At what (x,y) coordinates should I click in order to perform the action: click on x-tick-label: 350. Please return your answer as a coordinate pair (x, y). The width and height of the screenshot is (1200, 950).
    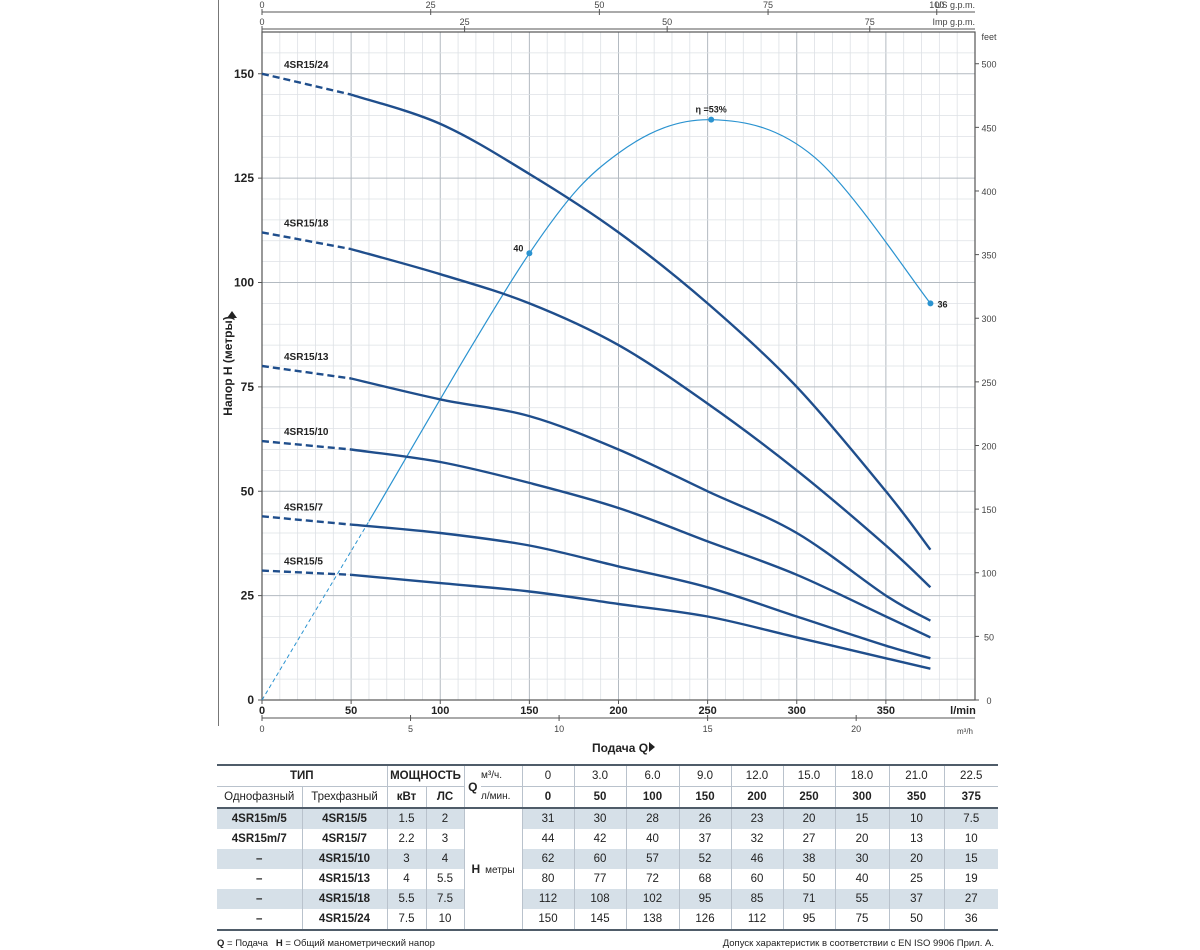
    Looking at the image, I should click on (886, 711).